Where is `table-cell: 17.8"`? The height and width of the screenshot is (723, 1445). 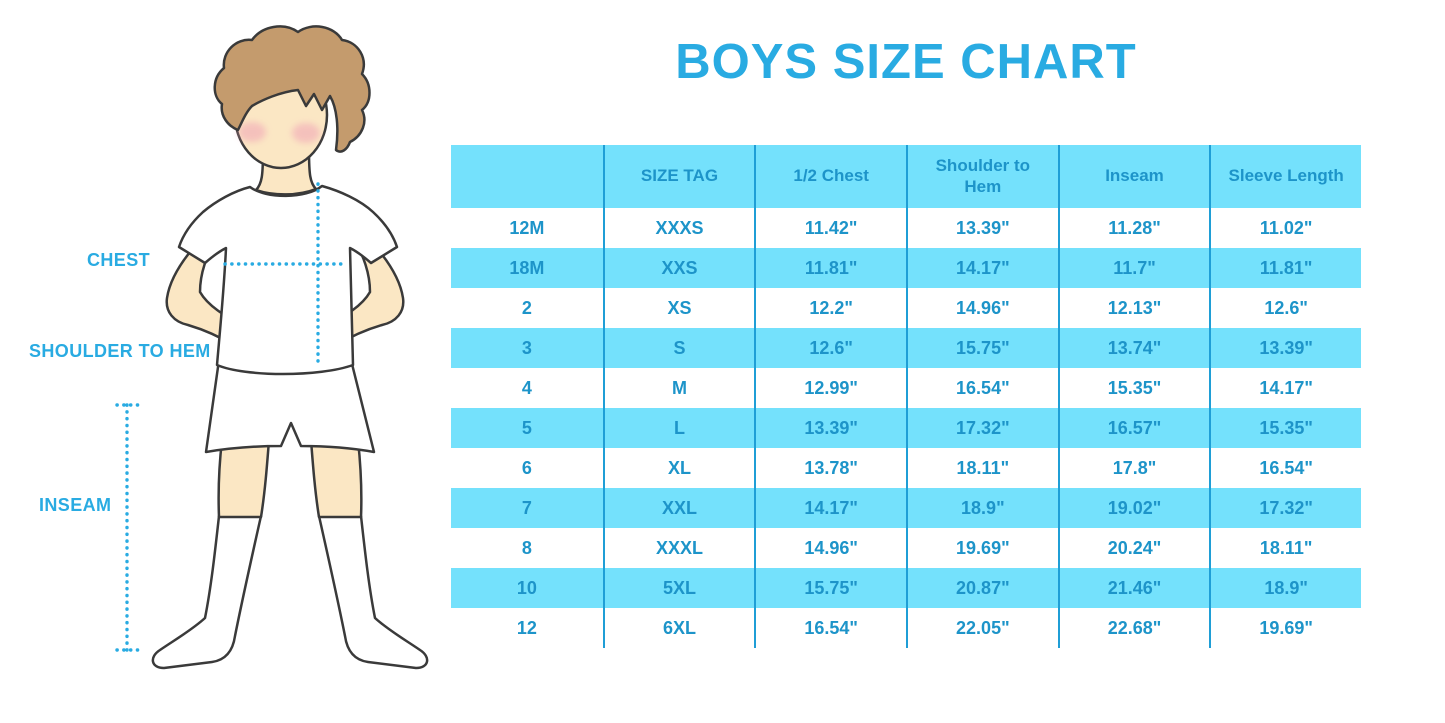
table-cell: 17.8" is located at coordinates (1133, 468).